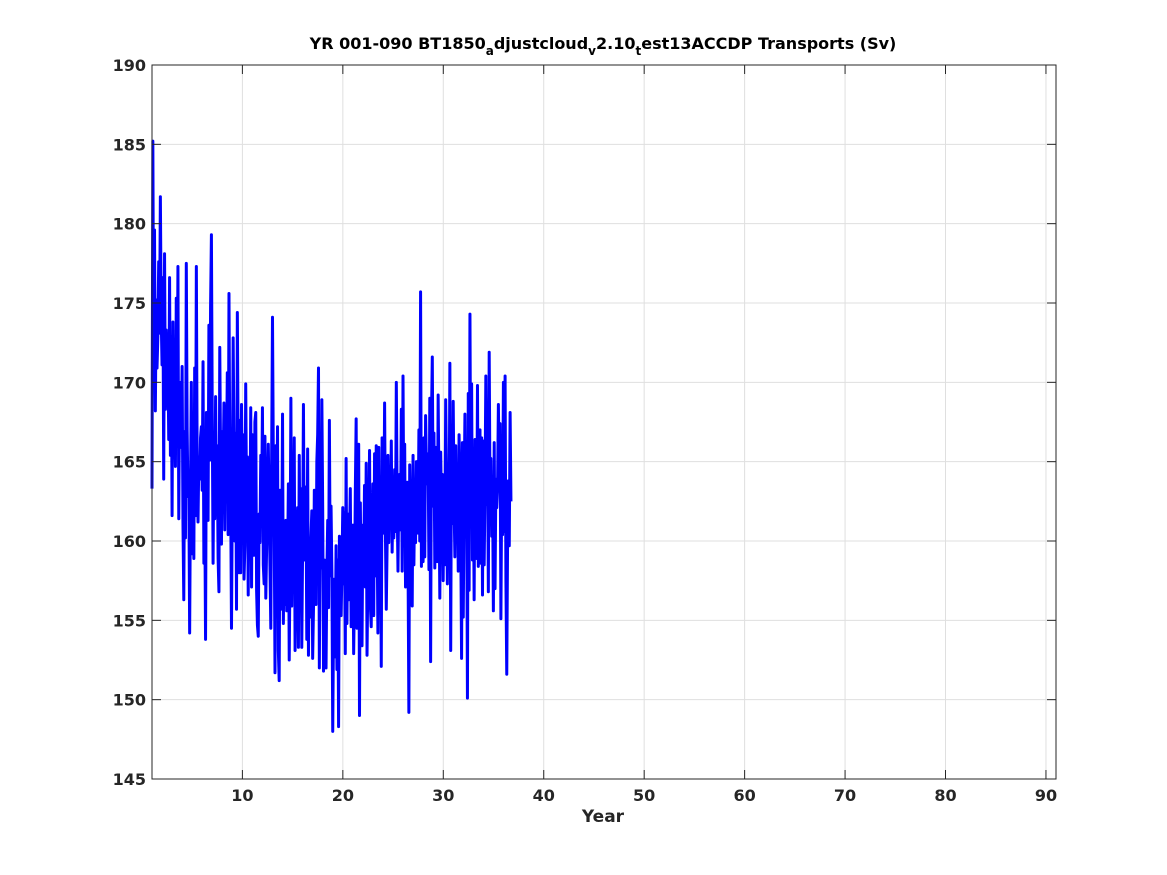 This screenshot has width=1167, height=875. I want to click on chart-title-part: v, so click(592, 51).